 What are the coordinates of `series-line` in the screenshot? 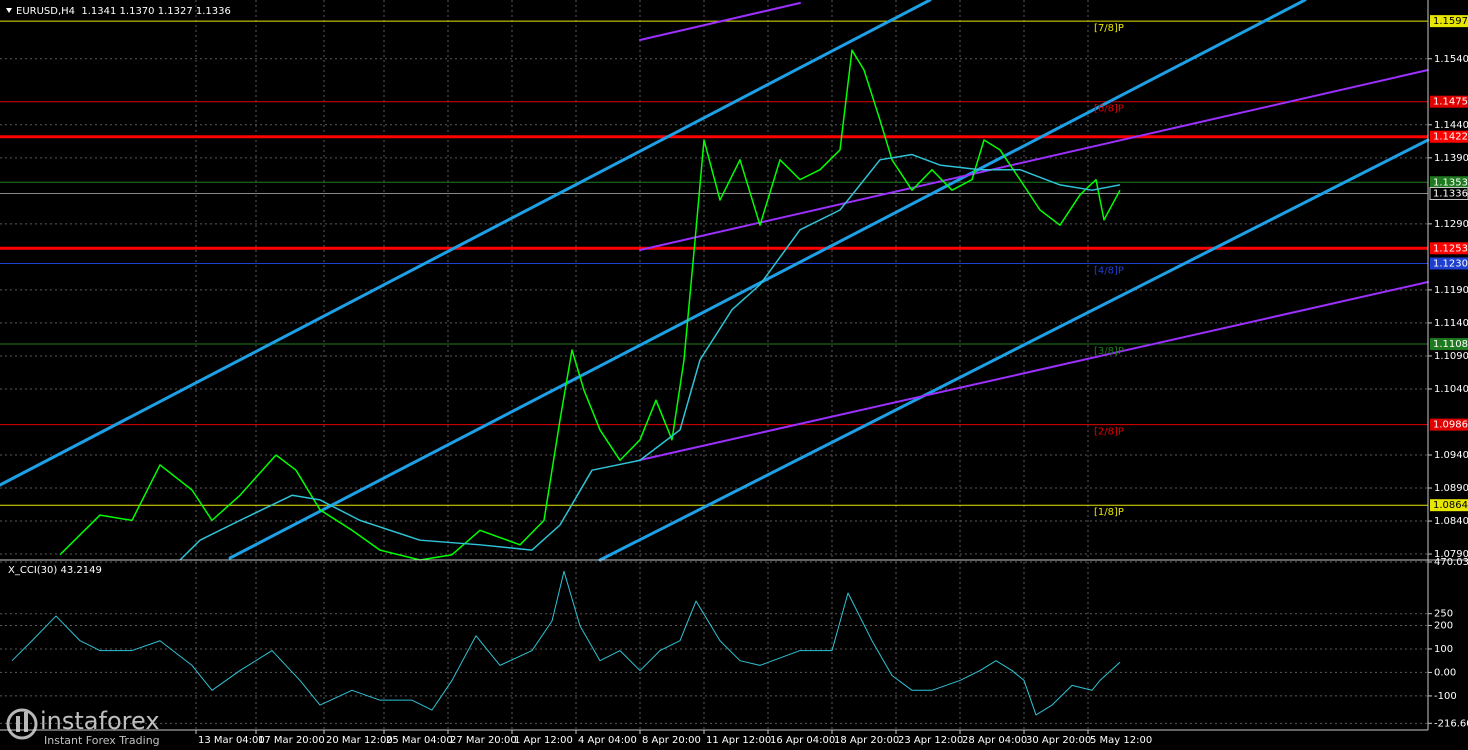 It's located at (566, 643).